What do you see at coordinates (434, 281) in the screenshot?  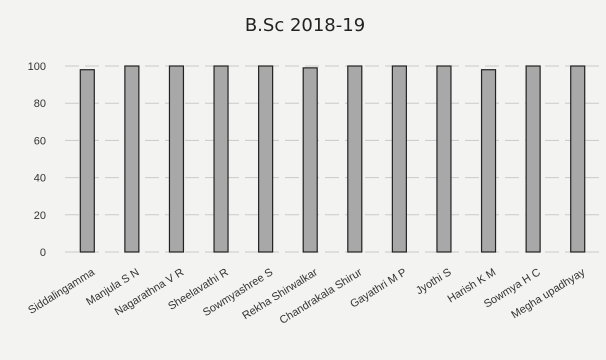 I see `x-tick-label: Jyothi S` at bounding box center [434, 281].